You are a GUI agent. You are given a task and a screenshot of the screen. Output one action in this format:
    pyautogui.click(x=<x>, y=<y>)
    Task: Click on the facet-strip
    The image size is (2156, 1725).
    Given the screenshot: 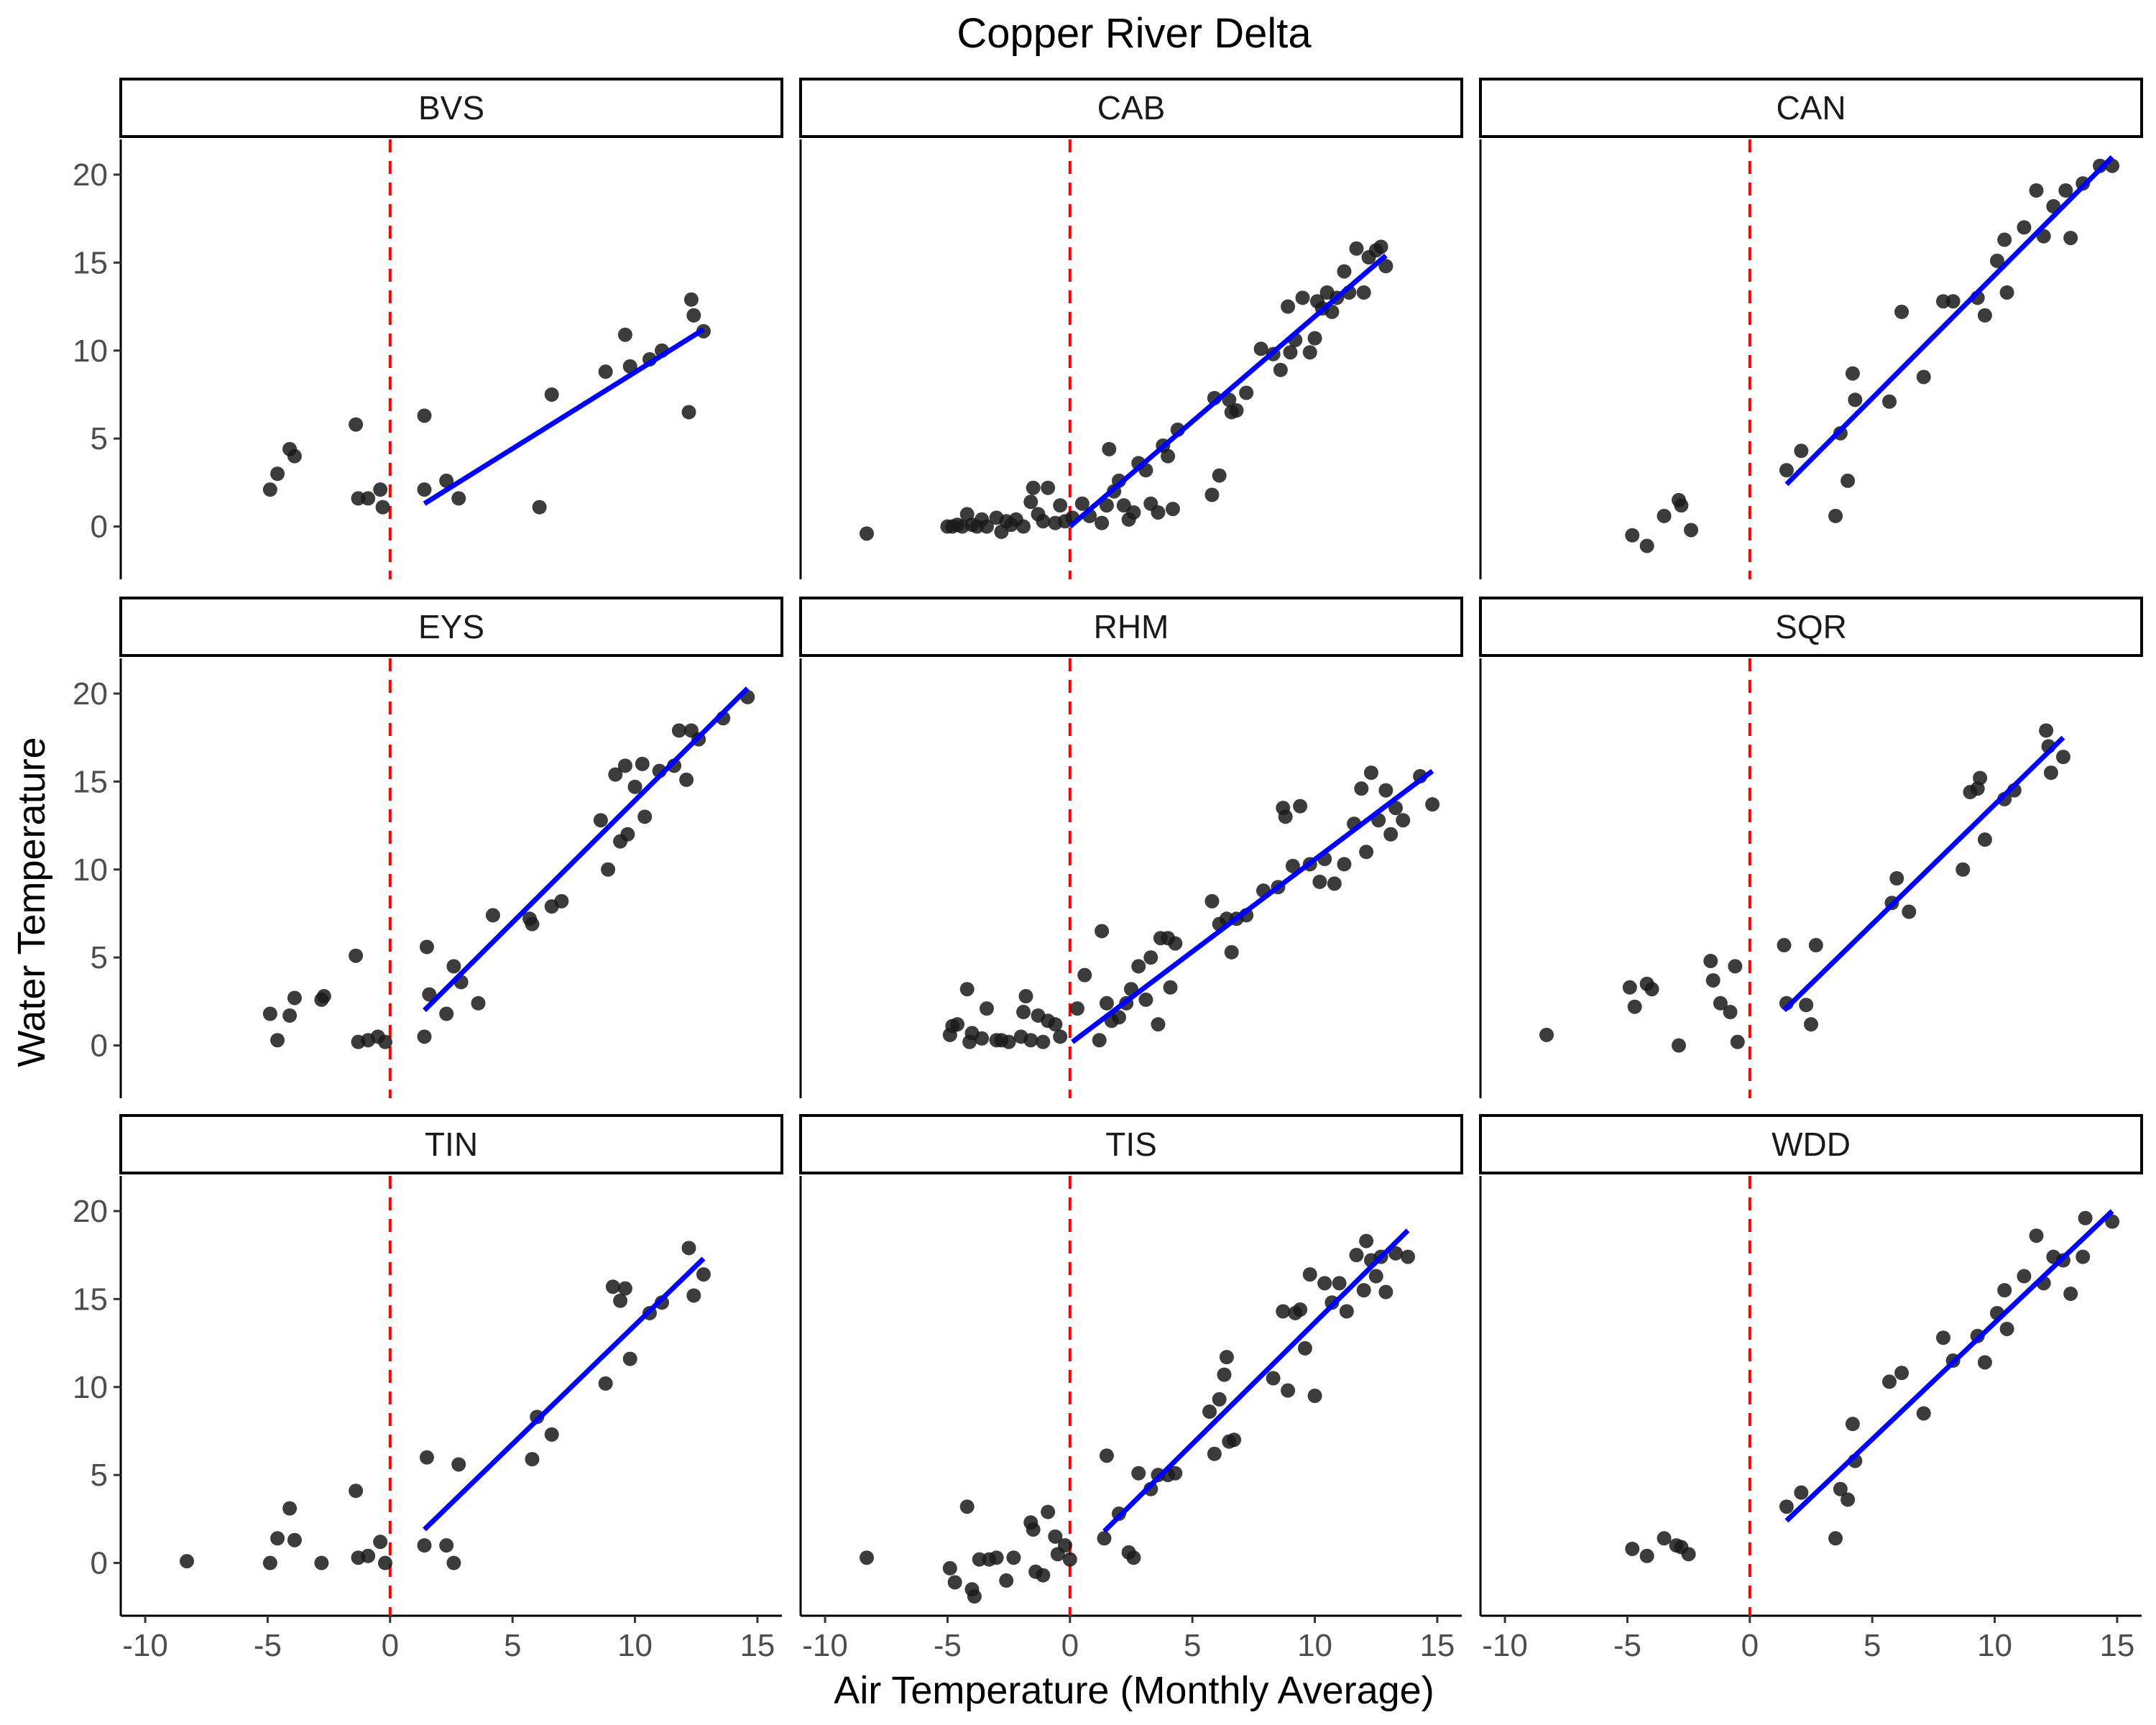 What is the action you would take?
    pyautogui.click(x=451, y=108)
    